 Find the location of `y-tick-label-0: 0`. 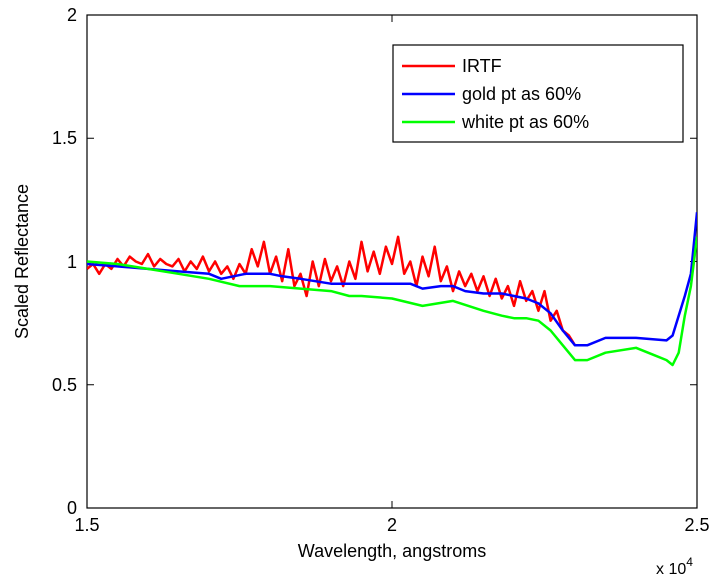

y-tick-label-0: 0 is located at coordinates (72, 508).